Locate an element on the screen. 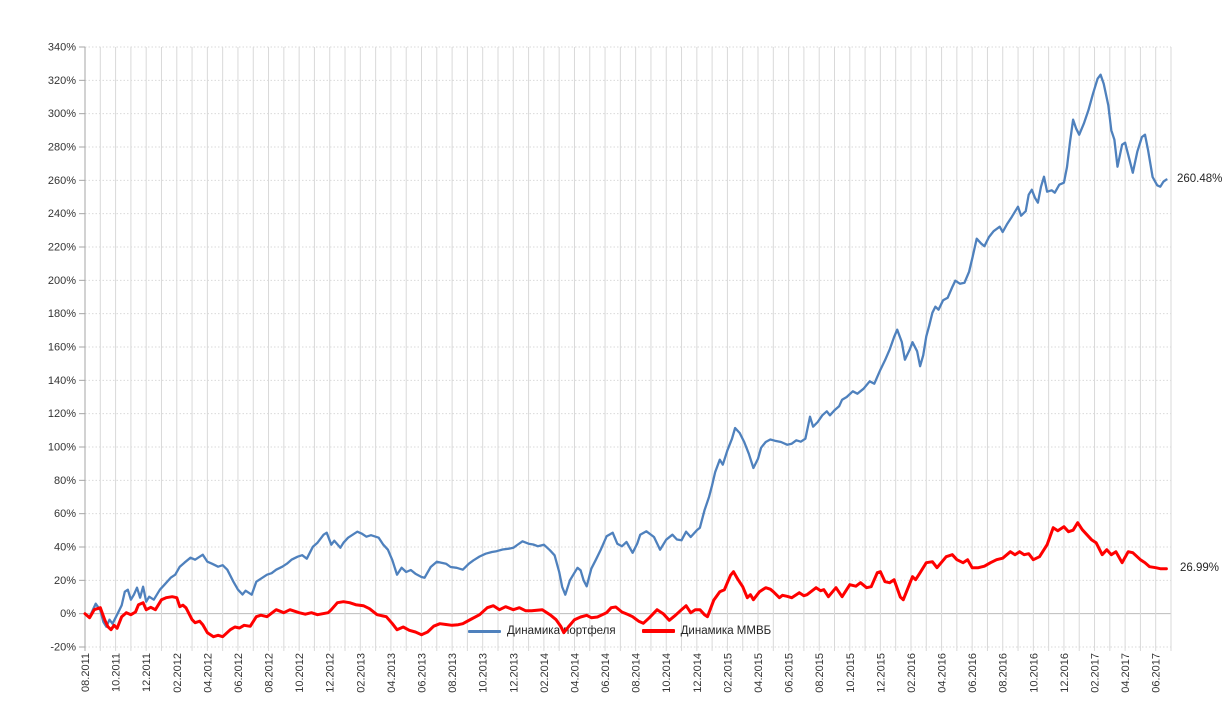 This screenshot has height=725, width=1228. y-axis-label: 320% is located at coordinates (62, 81).